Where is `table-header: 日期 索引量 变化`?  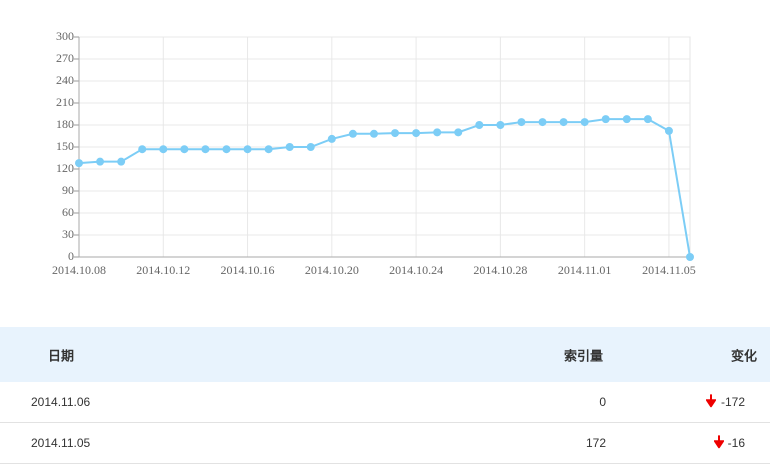
table-header: 日期 索引量 变化 is located at coordinates (385, 354).